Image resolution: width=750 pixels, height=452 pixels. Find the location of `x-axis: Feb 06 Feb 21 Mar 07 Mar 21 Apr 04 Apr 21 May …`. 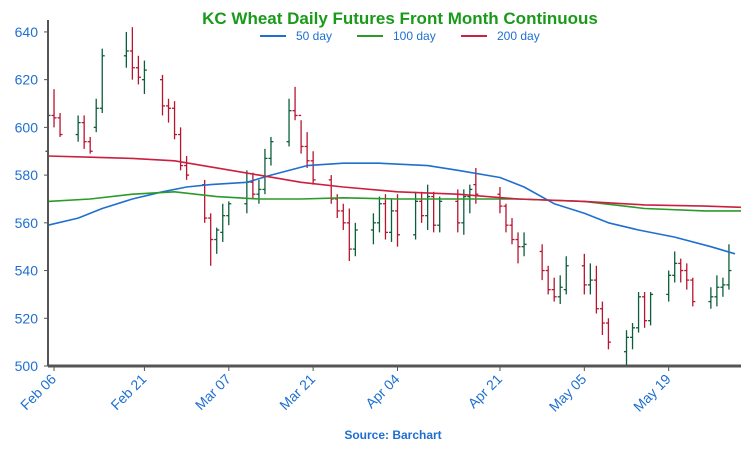

x-axis: Feb 06 Feb 21 Mar 07 Mar 21 Apr 04 Apr 21 May … is located at coordinates (345, 390).